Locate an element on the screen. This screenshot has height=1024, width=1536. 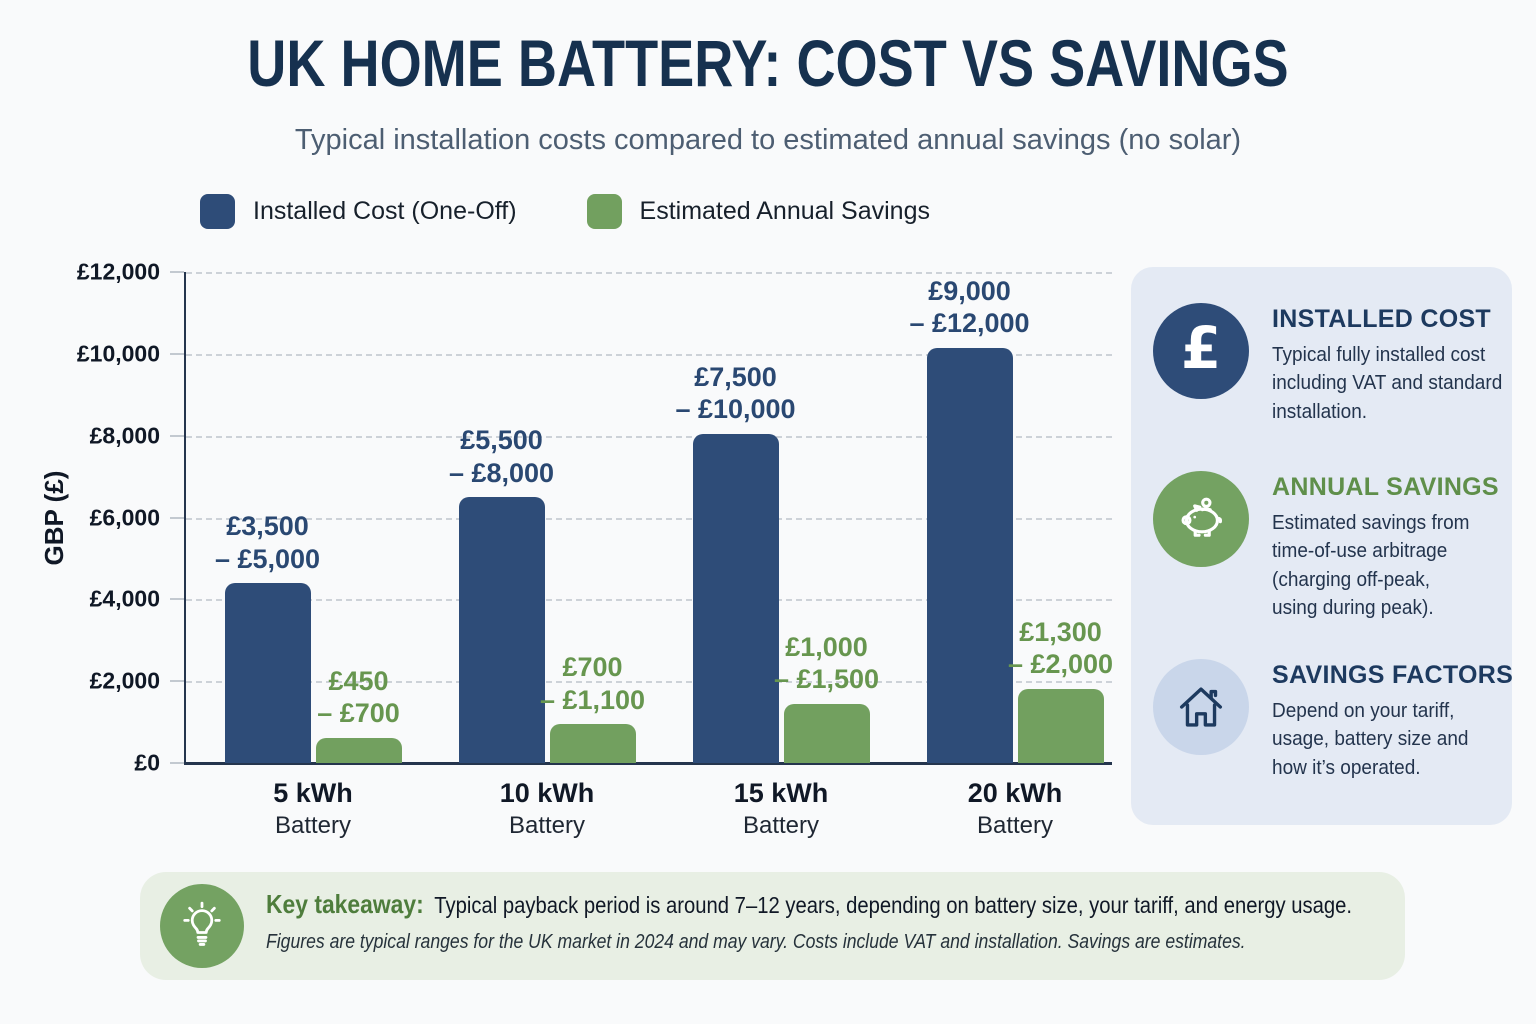
bar-slot: £5,500– £8,000 is located at coordinates (501, 517).